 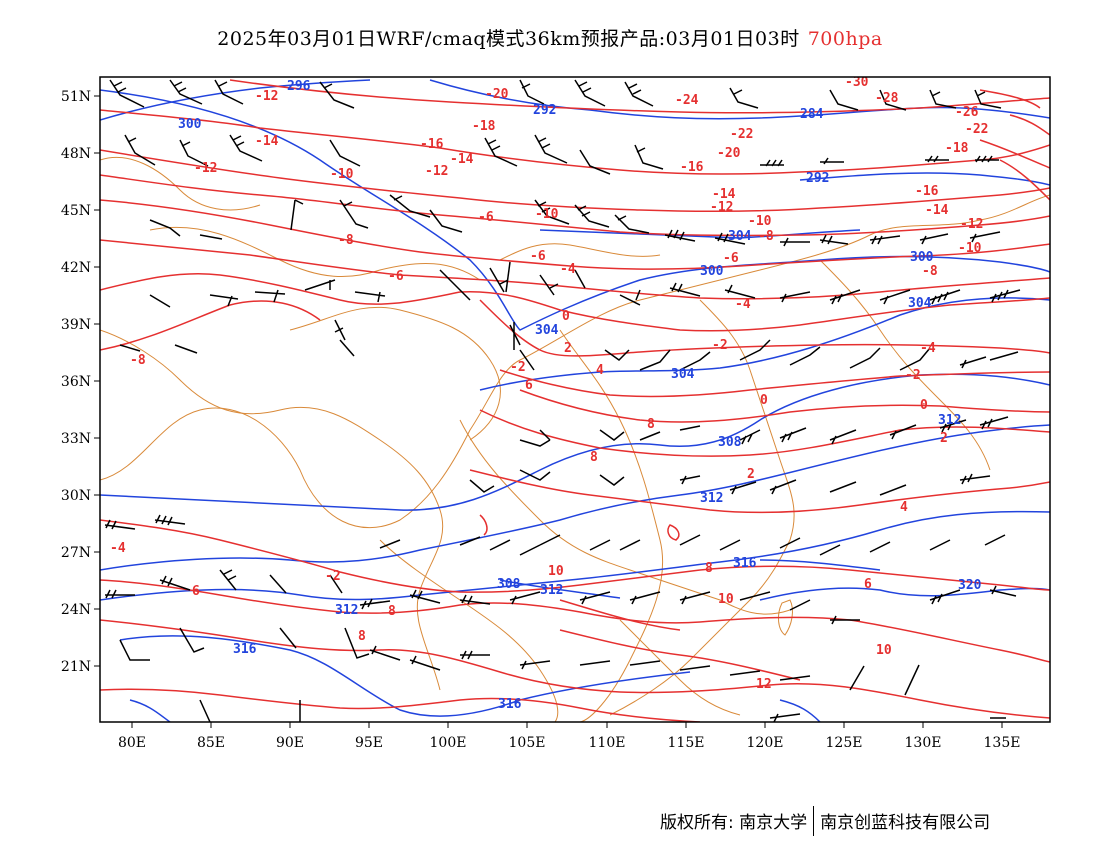 I want to click on copyright-right: 南京创蓝科技有限公司, so click(x=905, y=823).